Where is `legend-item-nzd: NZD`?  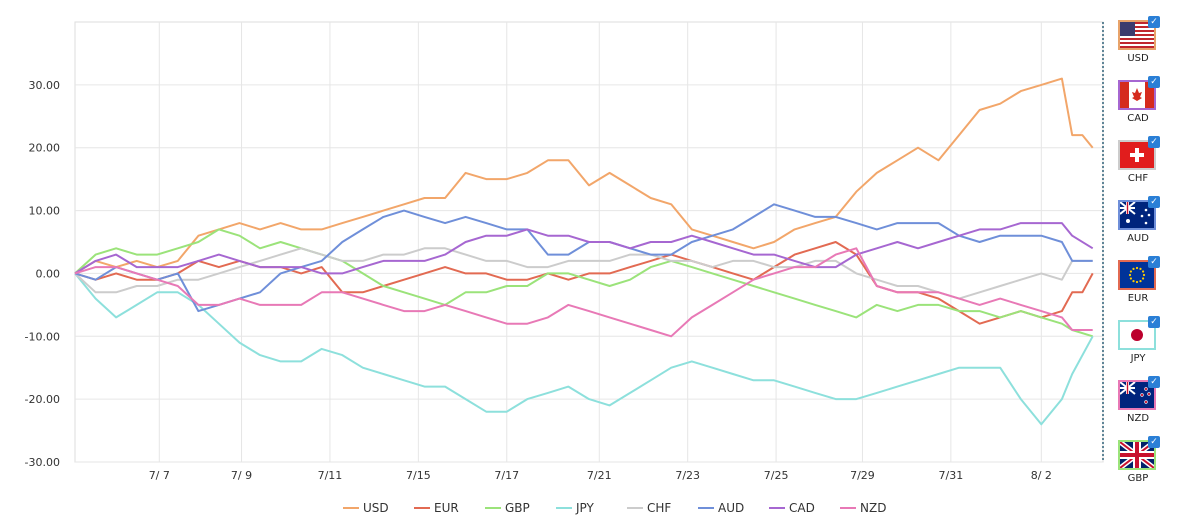 legend-item-nzd: NZD is located at coordinates (863, 508).